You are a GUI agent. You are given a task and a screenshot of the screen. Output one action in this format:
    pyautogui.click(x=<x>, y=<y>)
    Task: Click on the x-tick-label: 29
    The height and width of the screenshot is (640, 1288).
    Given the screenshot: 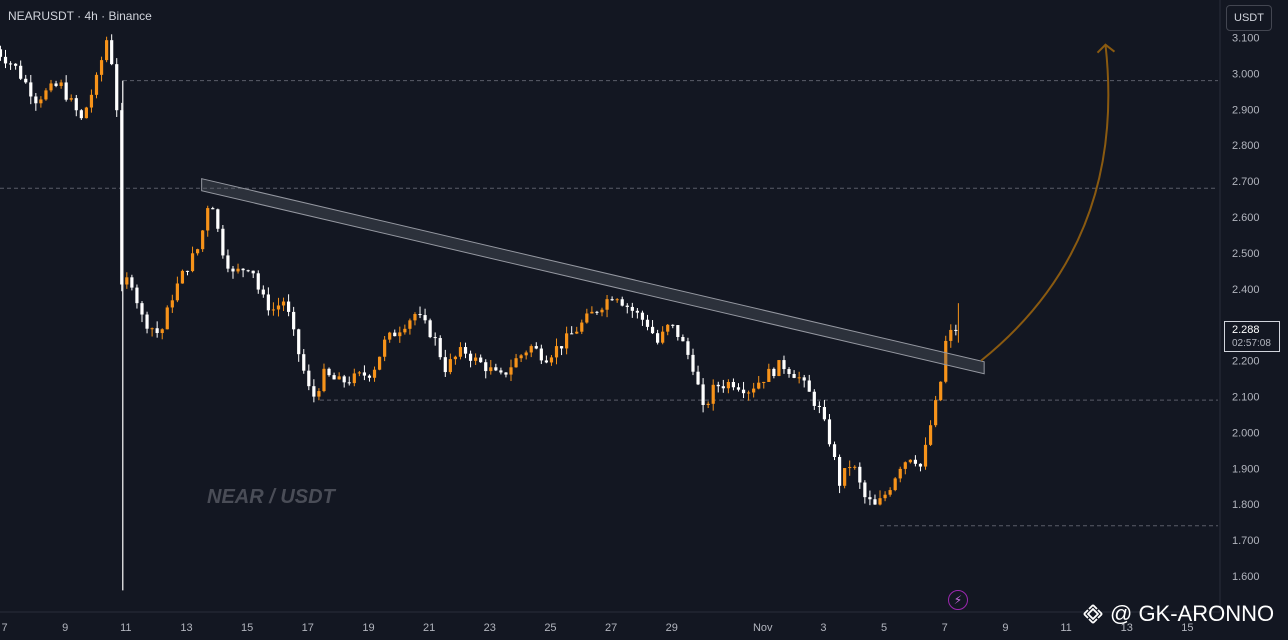 What is the action you would take?
    pyautogui.click(x=672, y=628)
    